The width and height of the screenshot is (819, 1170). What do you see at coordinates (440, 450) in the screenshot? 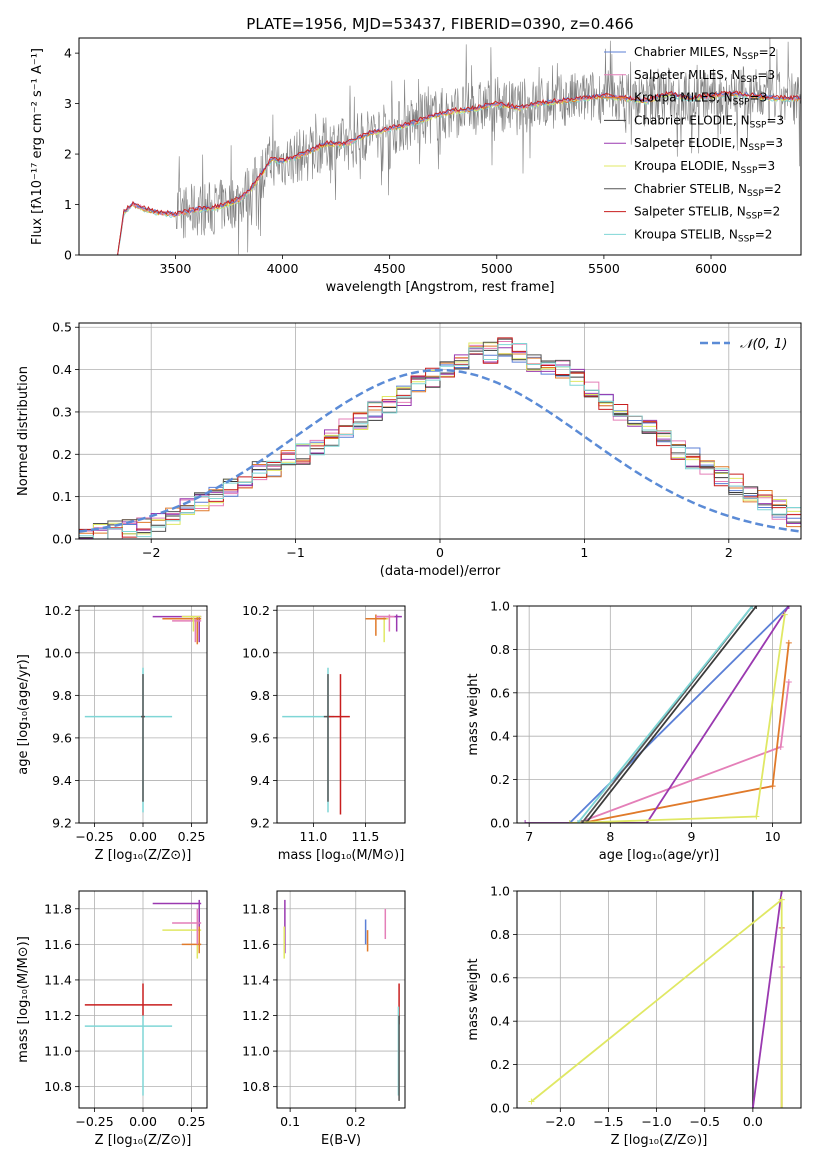
I see `normal-curve` at bounding box center [440, 450].